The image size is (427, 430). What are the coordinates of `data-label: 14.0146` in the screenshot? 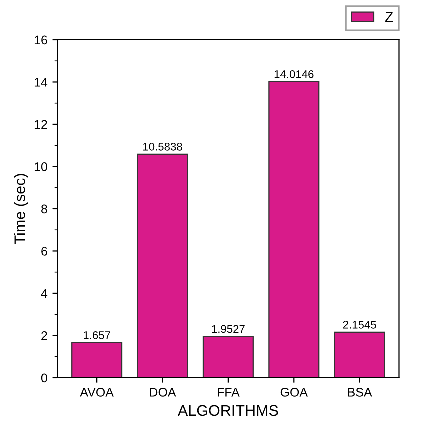 It's located at (294, 74).